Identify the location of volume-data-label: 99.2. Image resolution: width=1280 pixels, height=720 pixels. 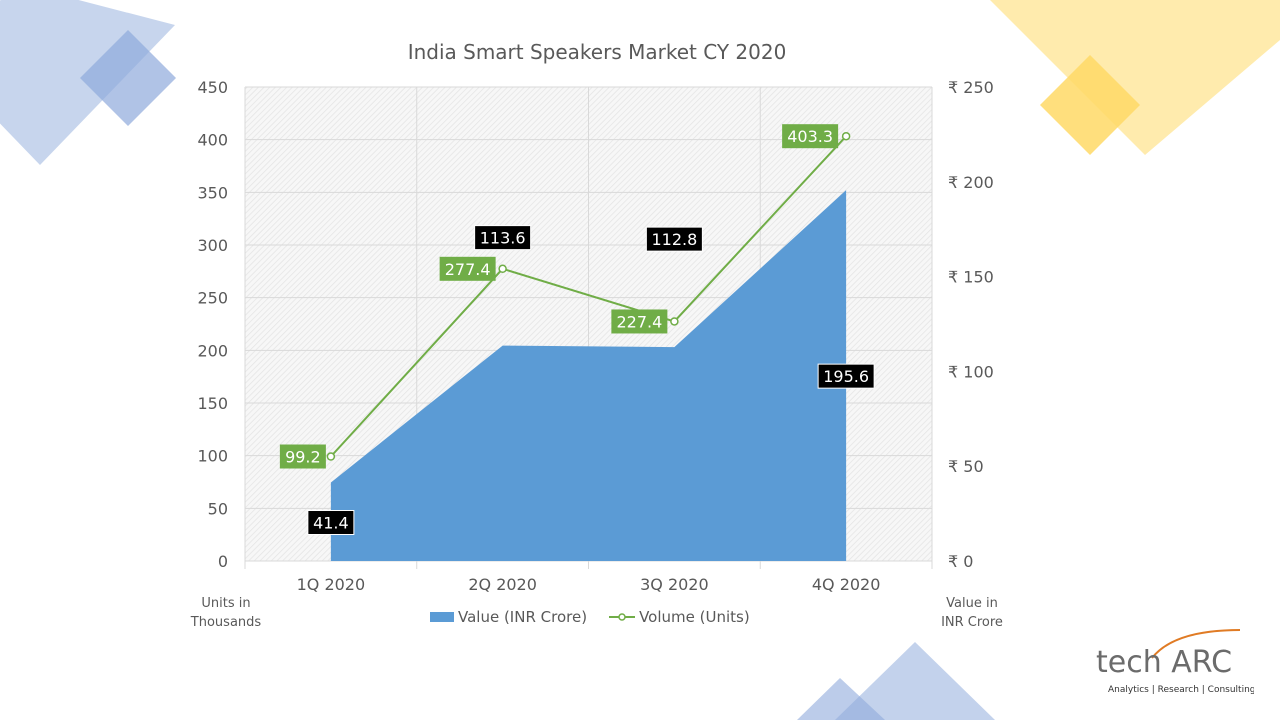
(303, 457).